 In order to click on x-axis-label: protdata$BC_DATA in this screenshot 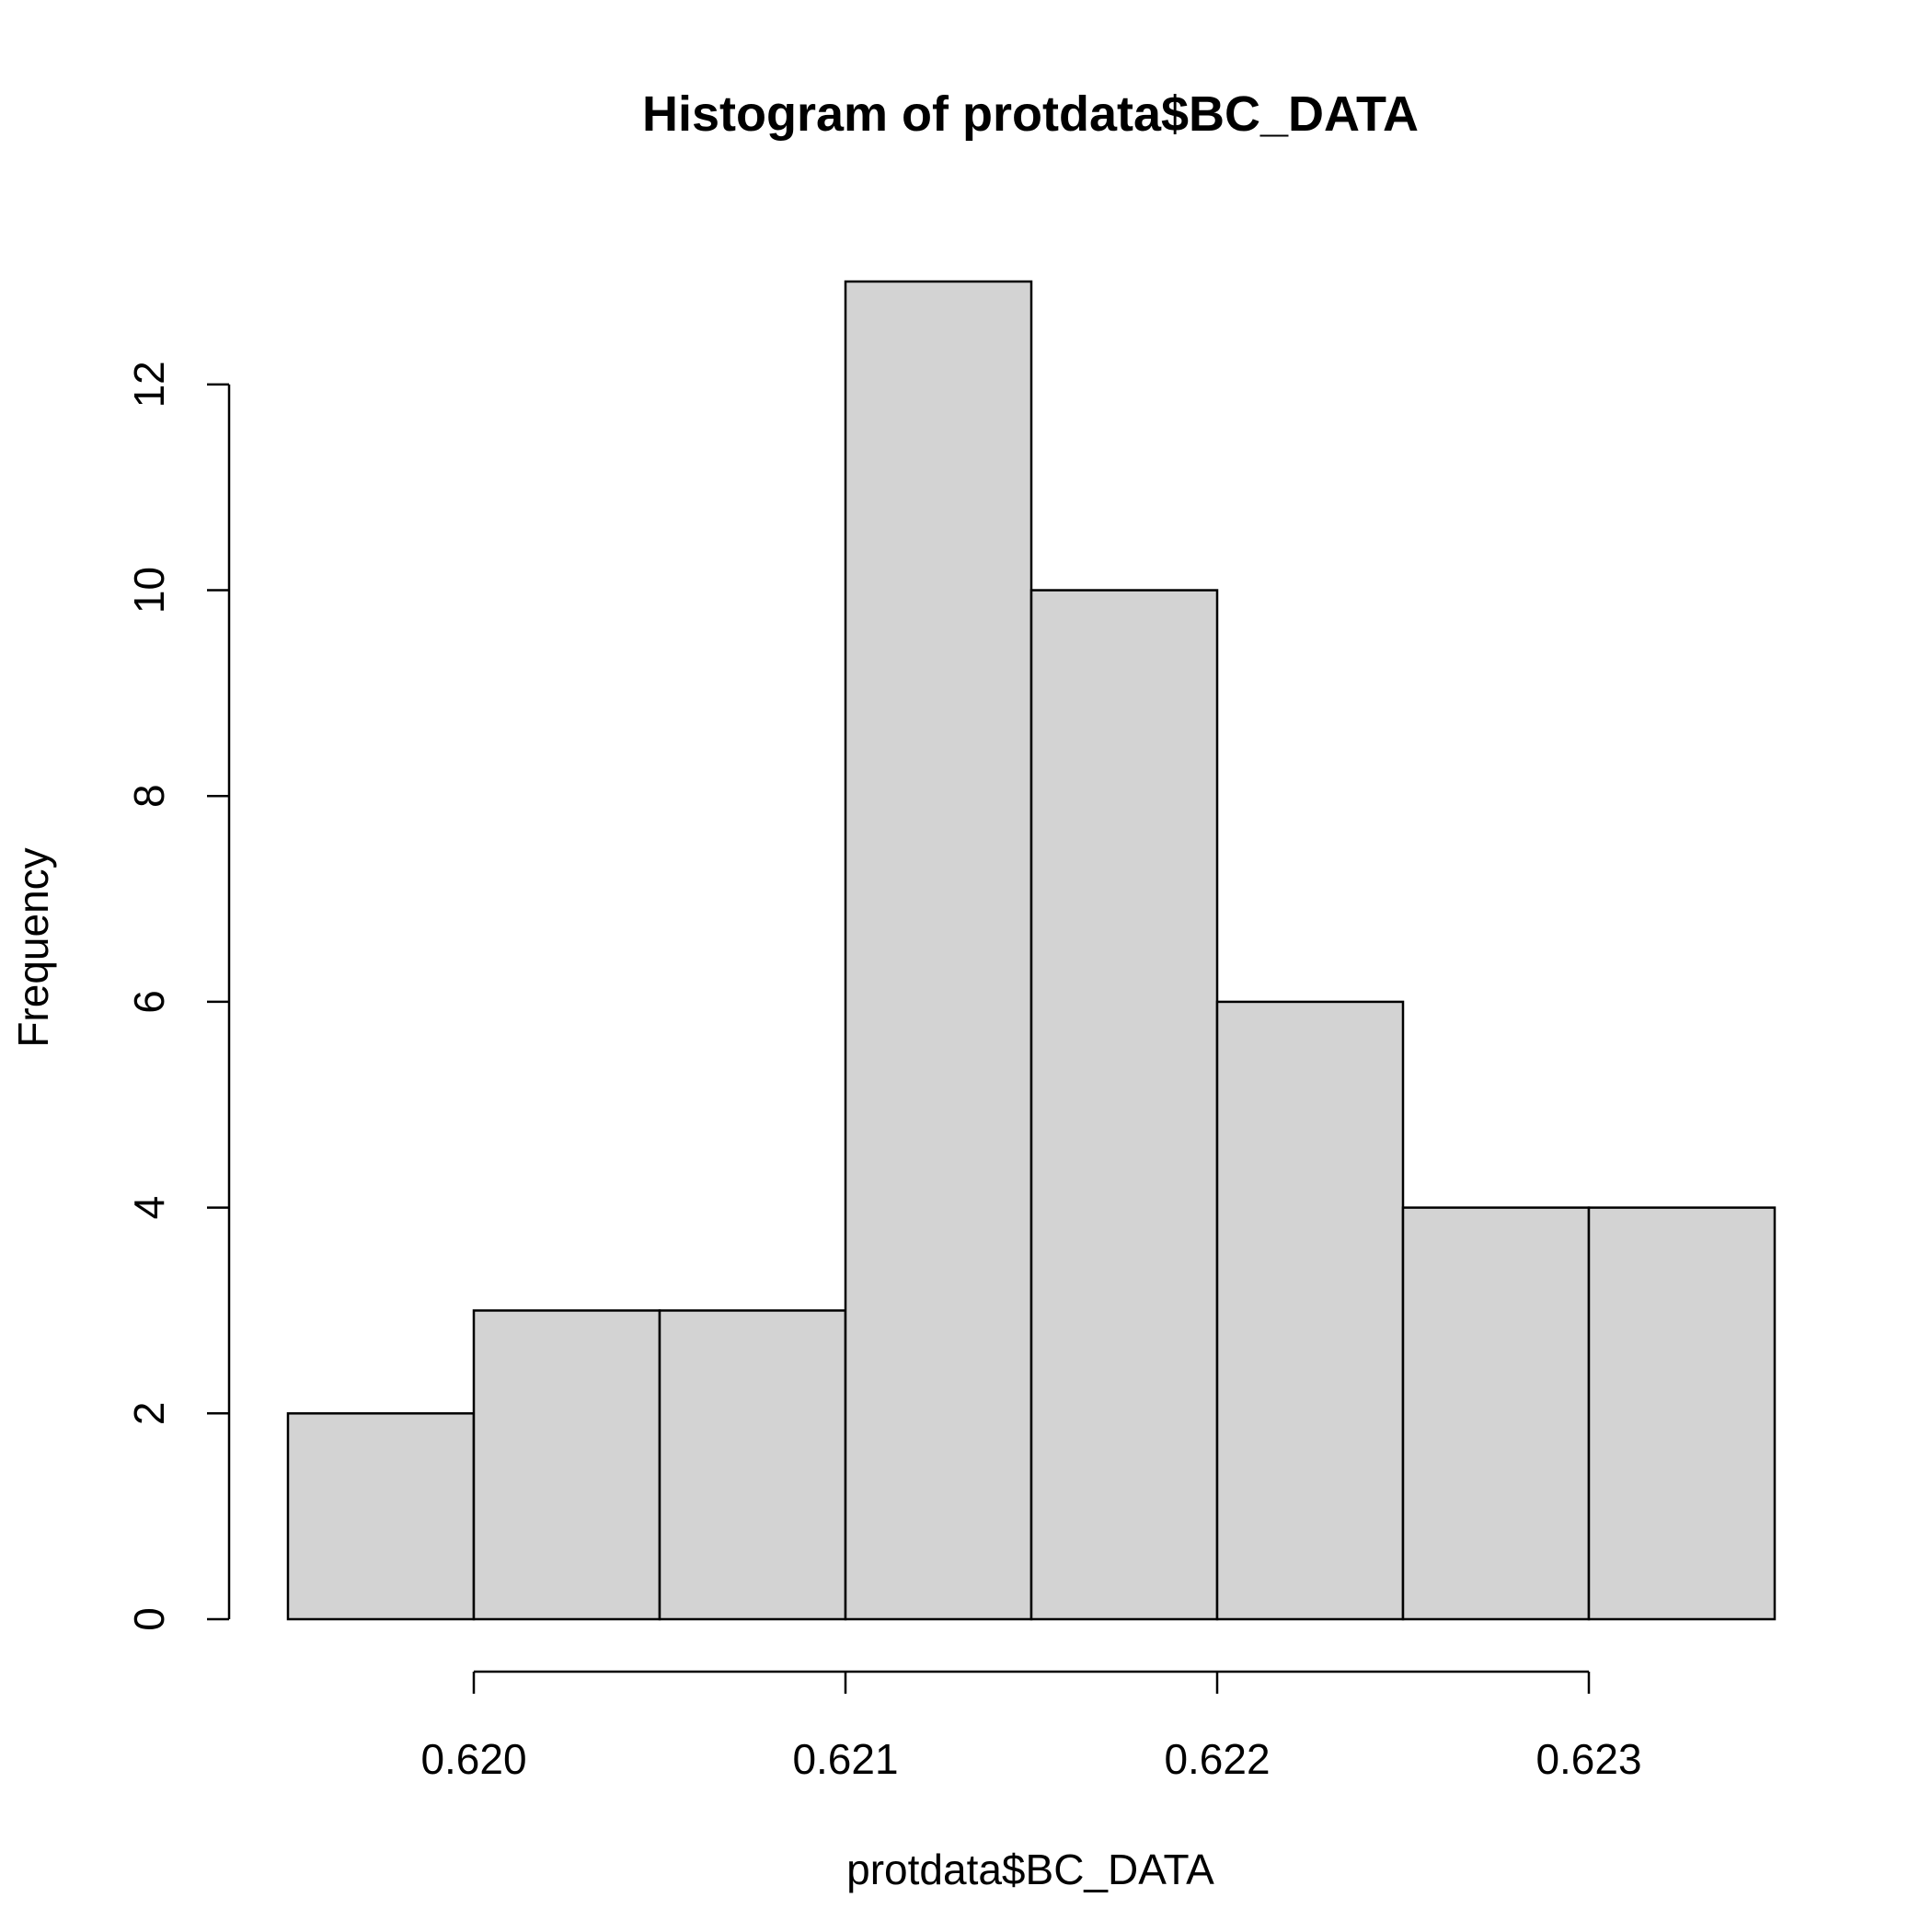, I will do `click(1030, 1869)`.